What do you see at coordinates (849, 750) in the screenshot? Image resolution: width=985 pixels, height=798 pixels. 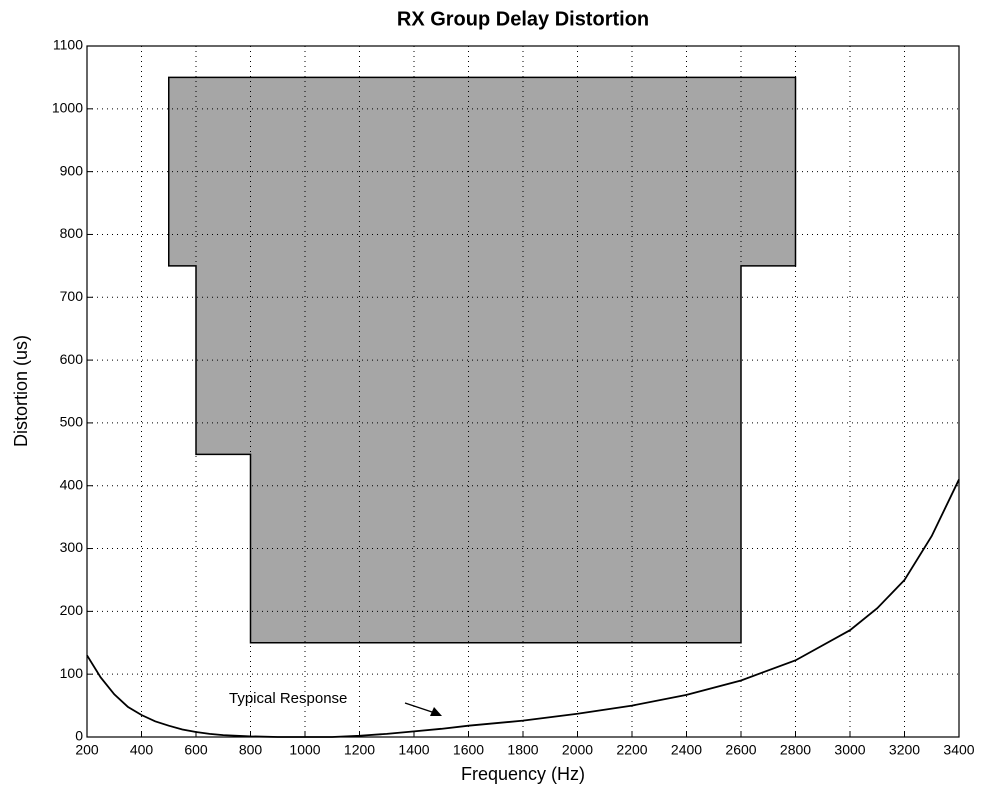 I see `x-tick-label: 3000` at bounding box center [849, 750].